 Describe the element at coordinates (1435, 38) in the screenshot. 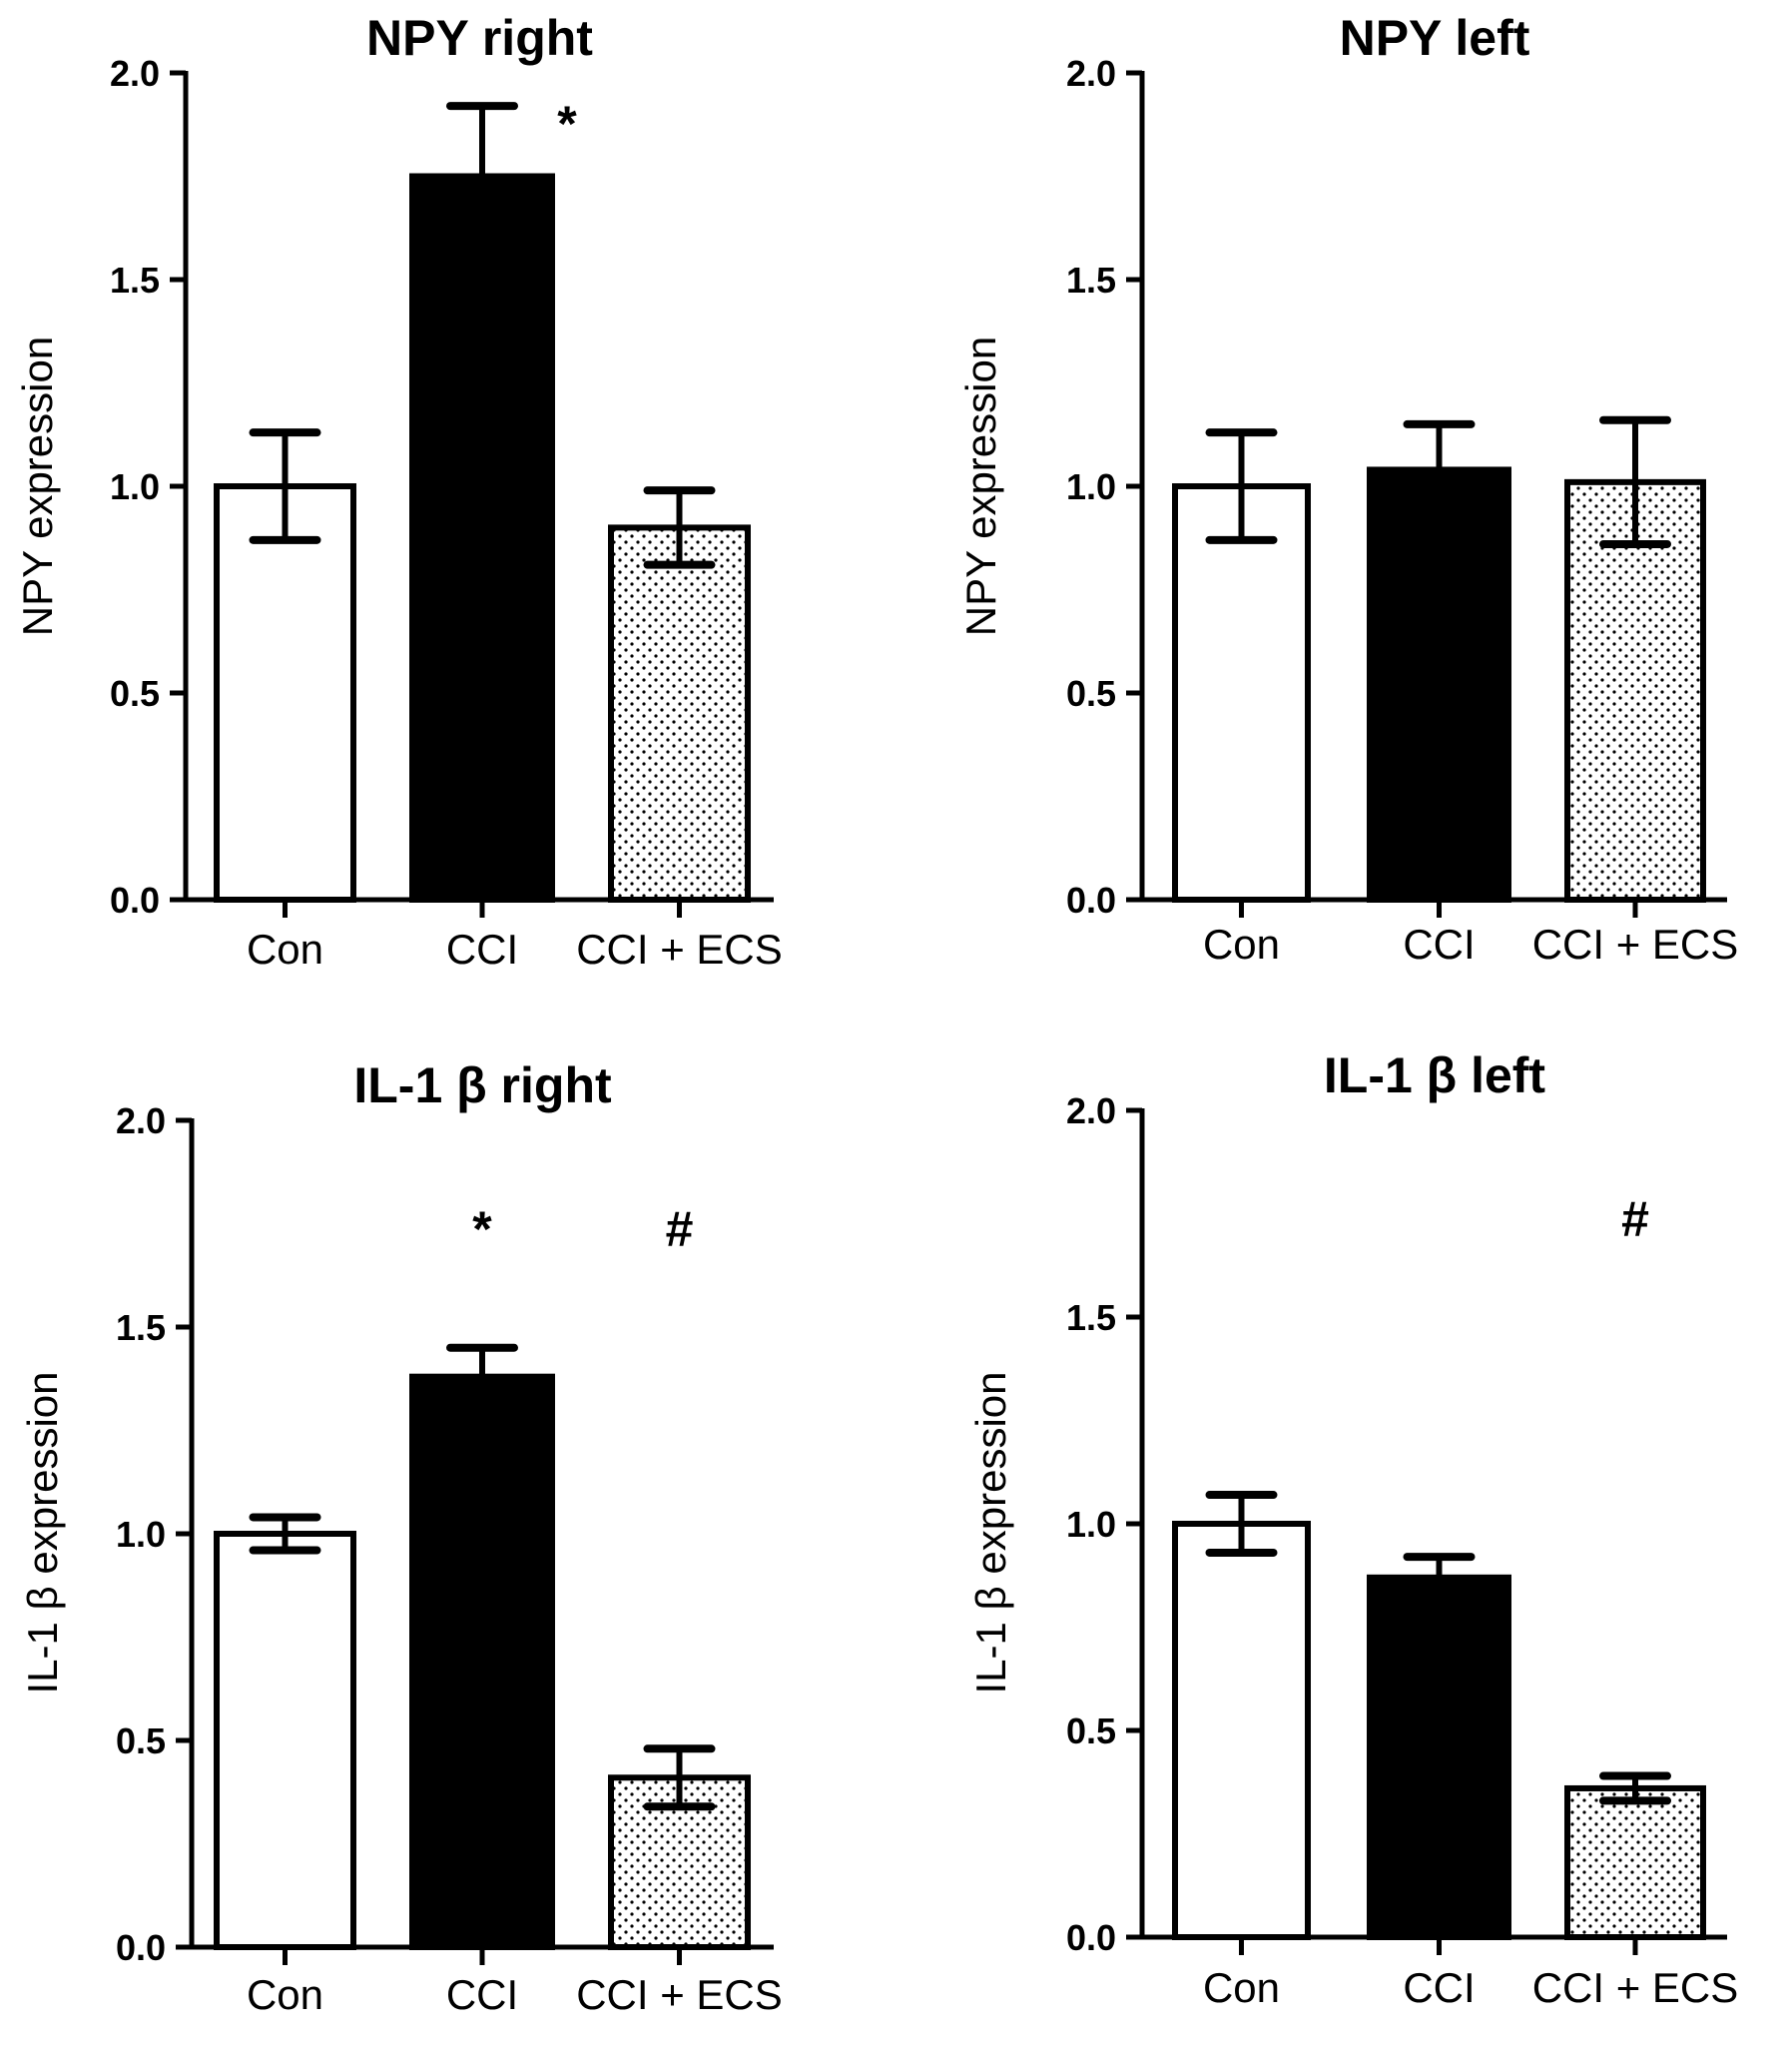

I see `chart-title: NPY left` at that location.